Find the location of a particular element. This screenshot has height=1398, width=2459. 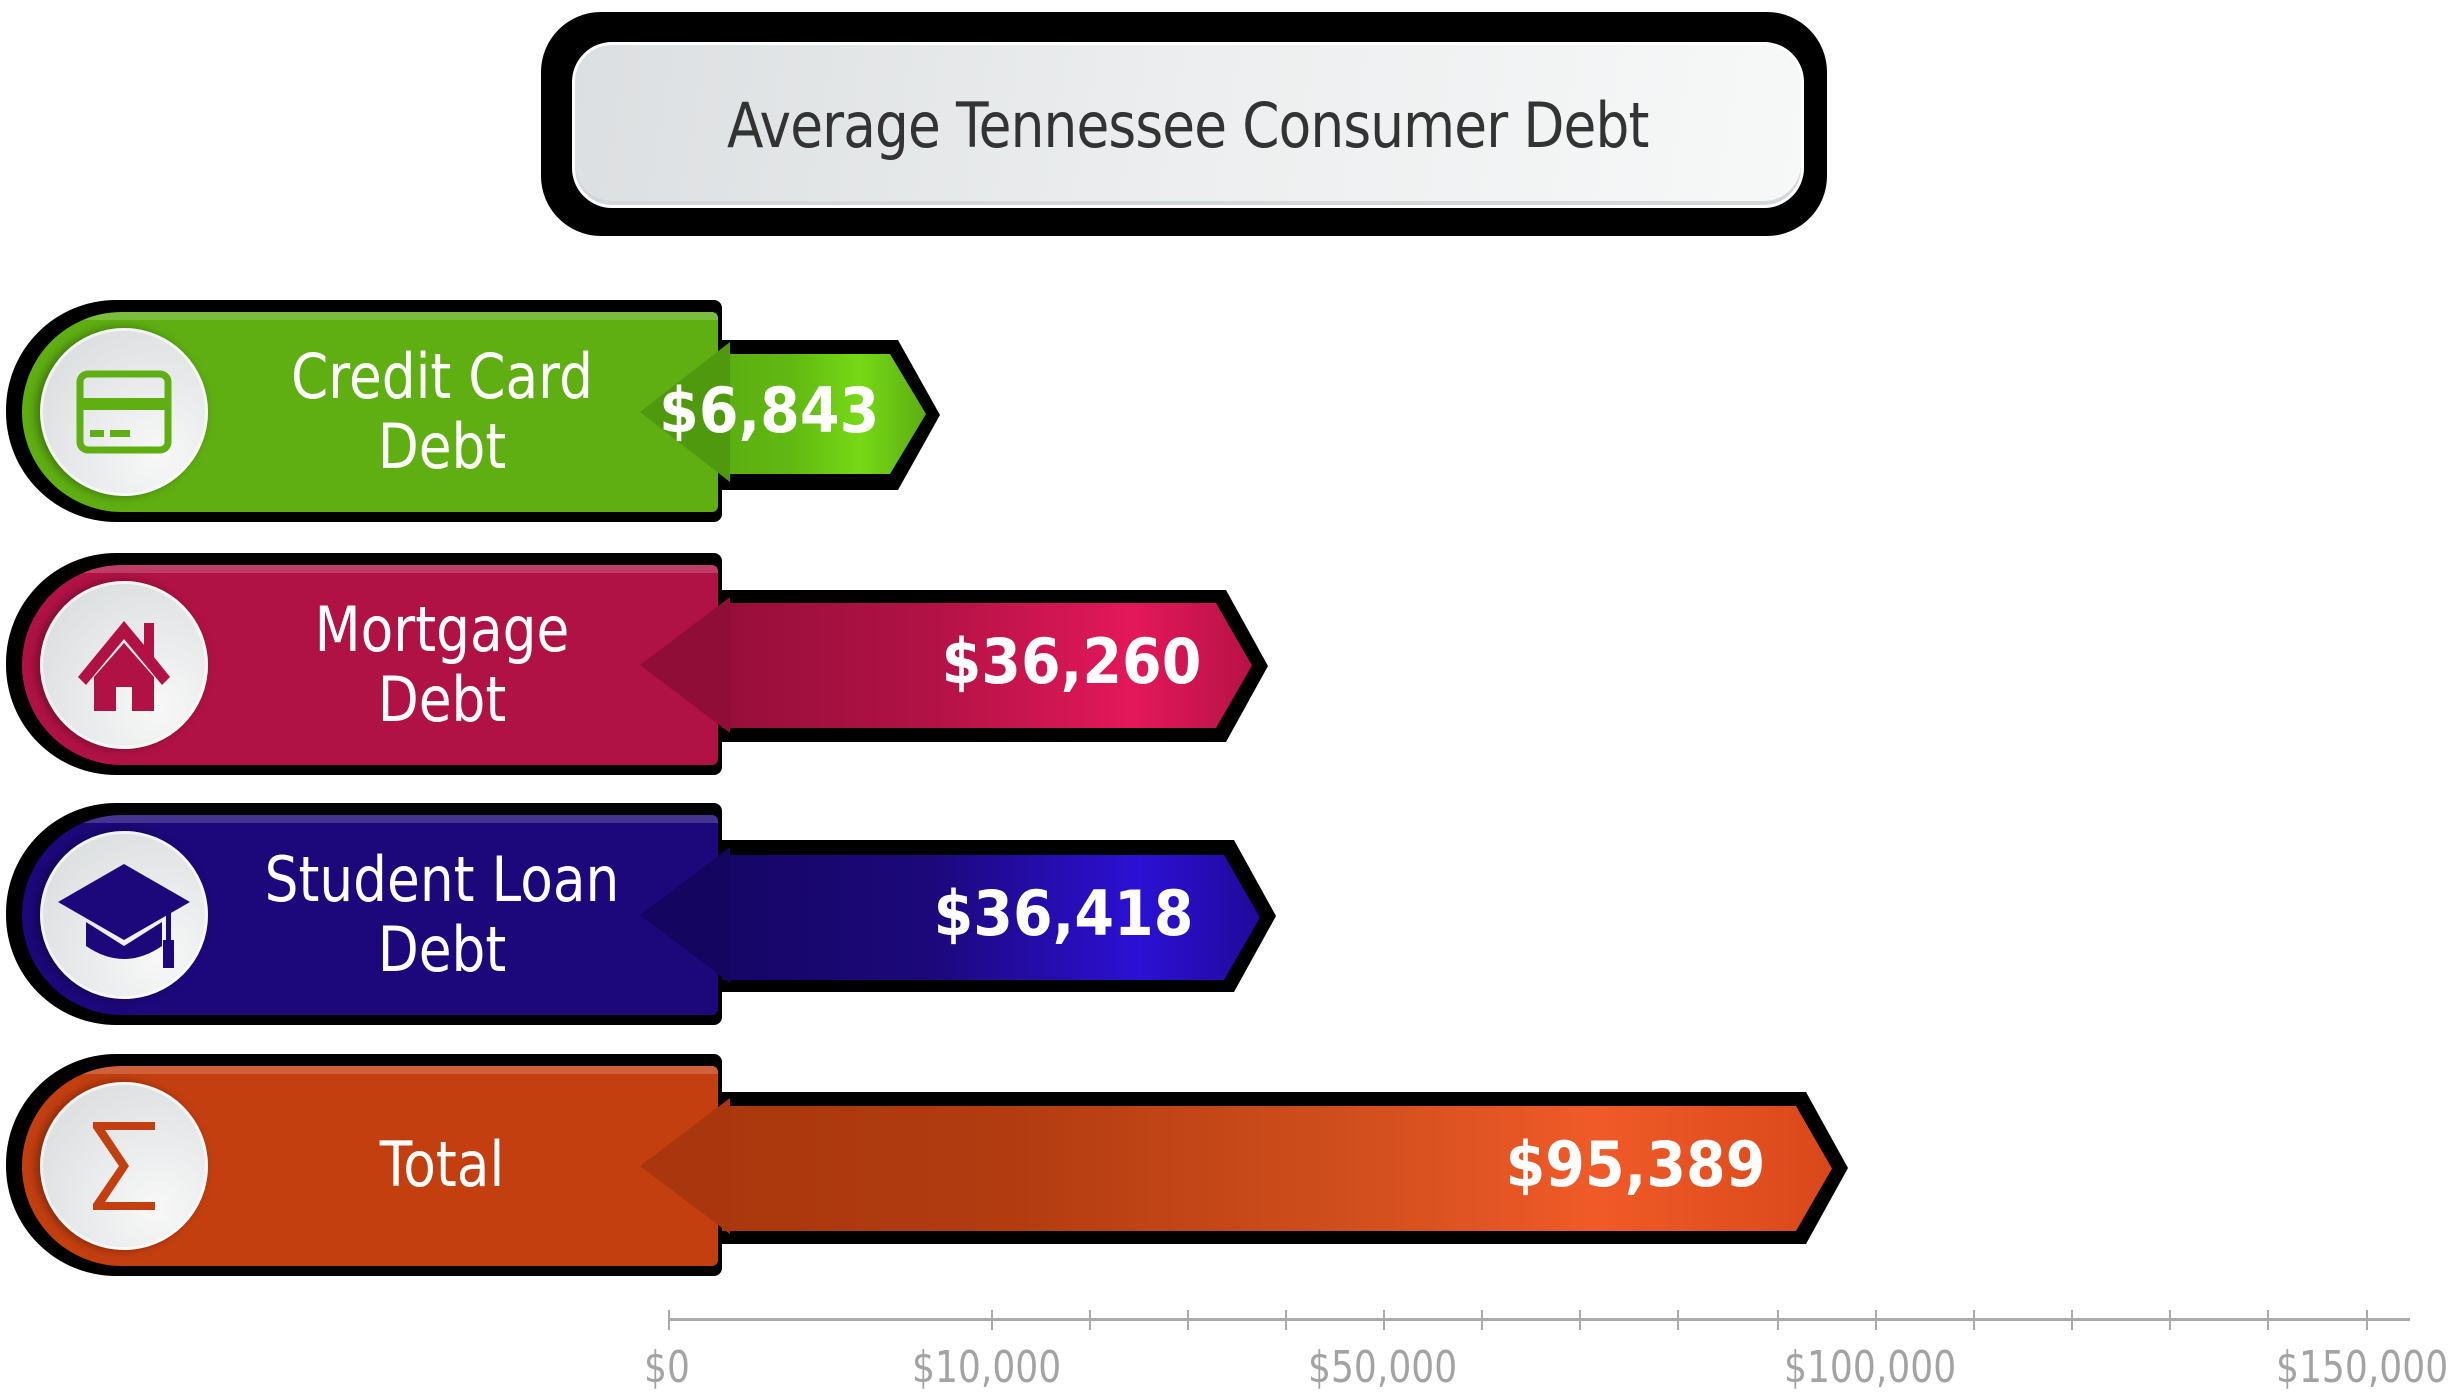

credit-card-icon is located at coordinates (124, 412).